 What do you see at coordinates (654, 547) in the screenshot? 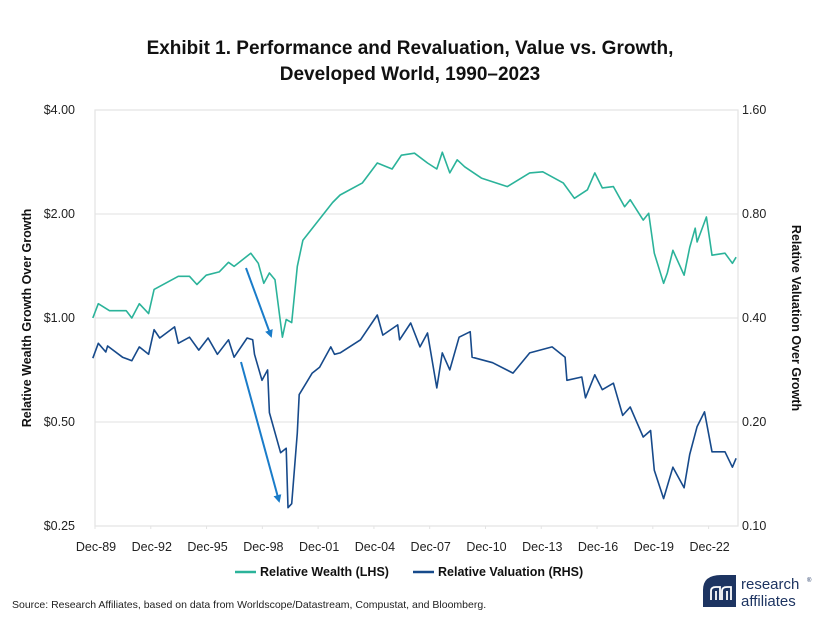
I see `x-tick-label: Dec-19` at bounding box center [654, 547].